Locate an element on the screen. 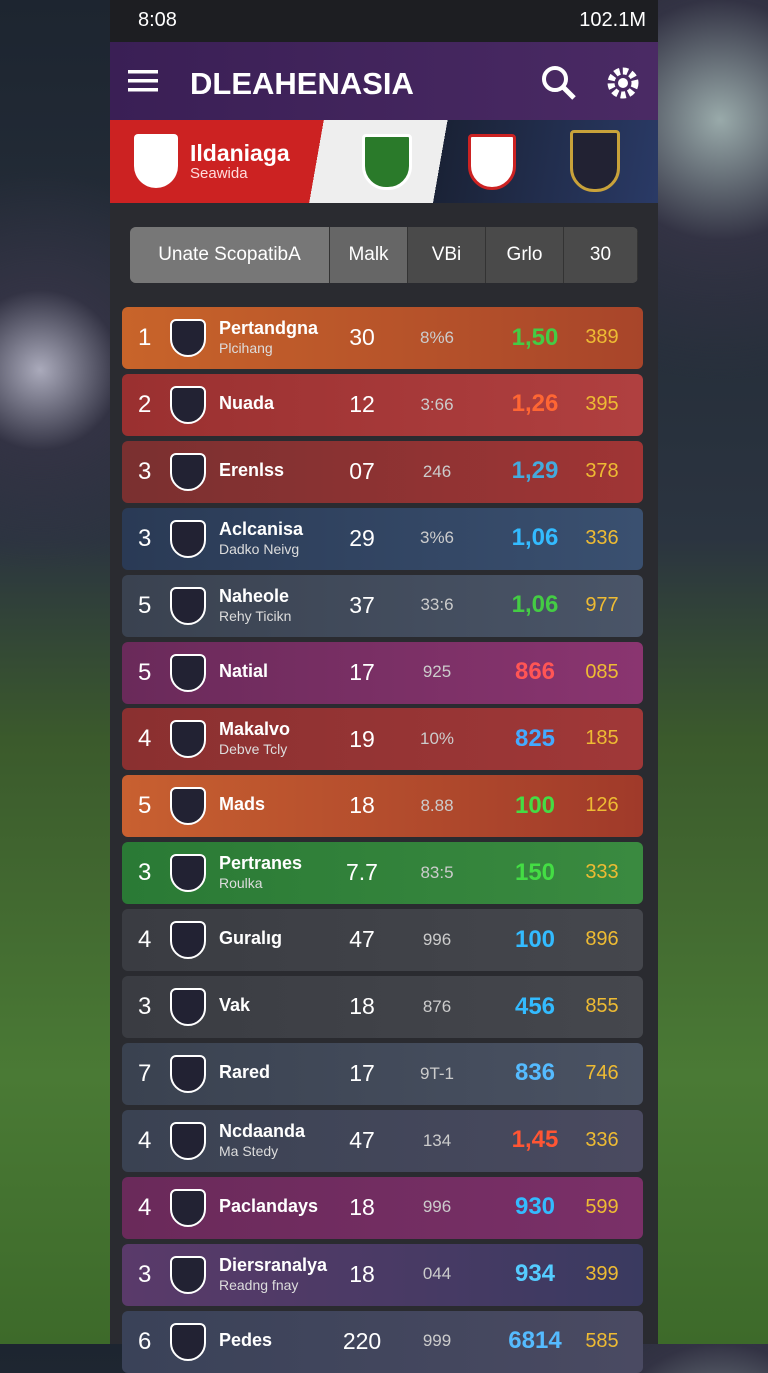  tab: VBi is located at coordinates (447, 255).